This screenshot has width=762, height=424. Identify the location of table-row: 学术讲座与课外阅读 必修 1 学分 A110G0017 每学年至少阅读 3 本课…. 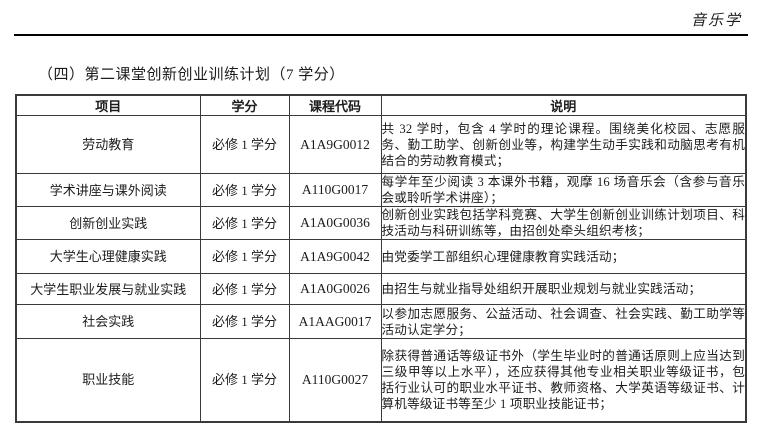
(381, 190).